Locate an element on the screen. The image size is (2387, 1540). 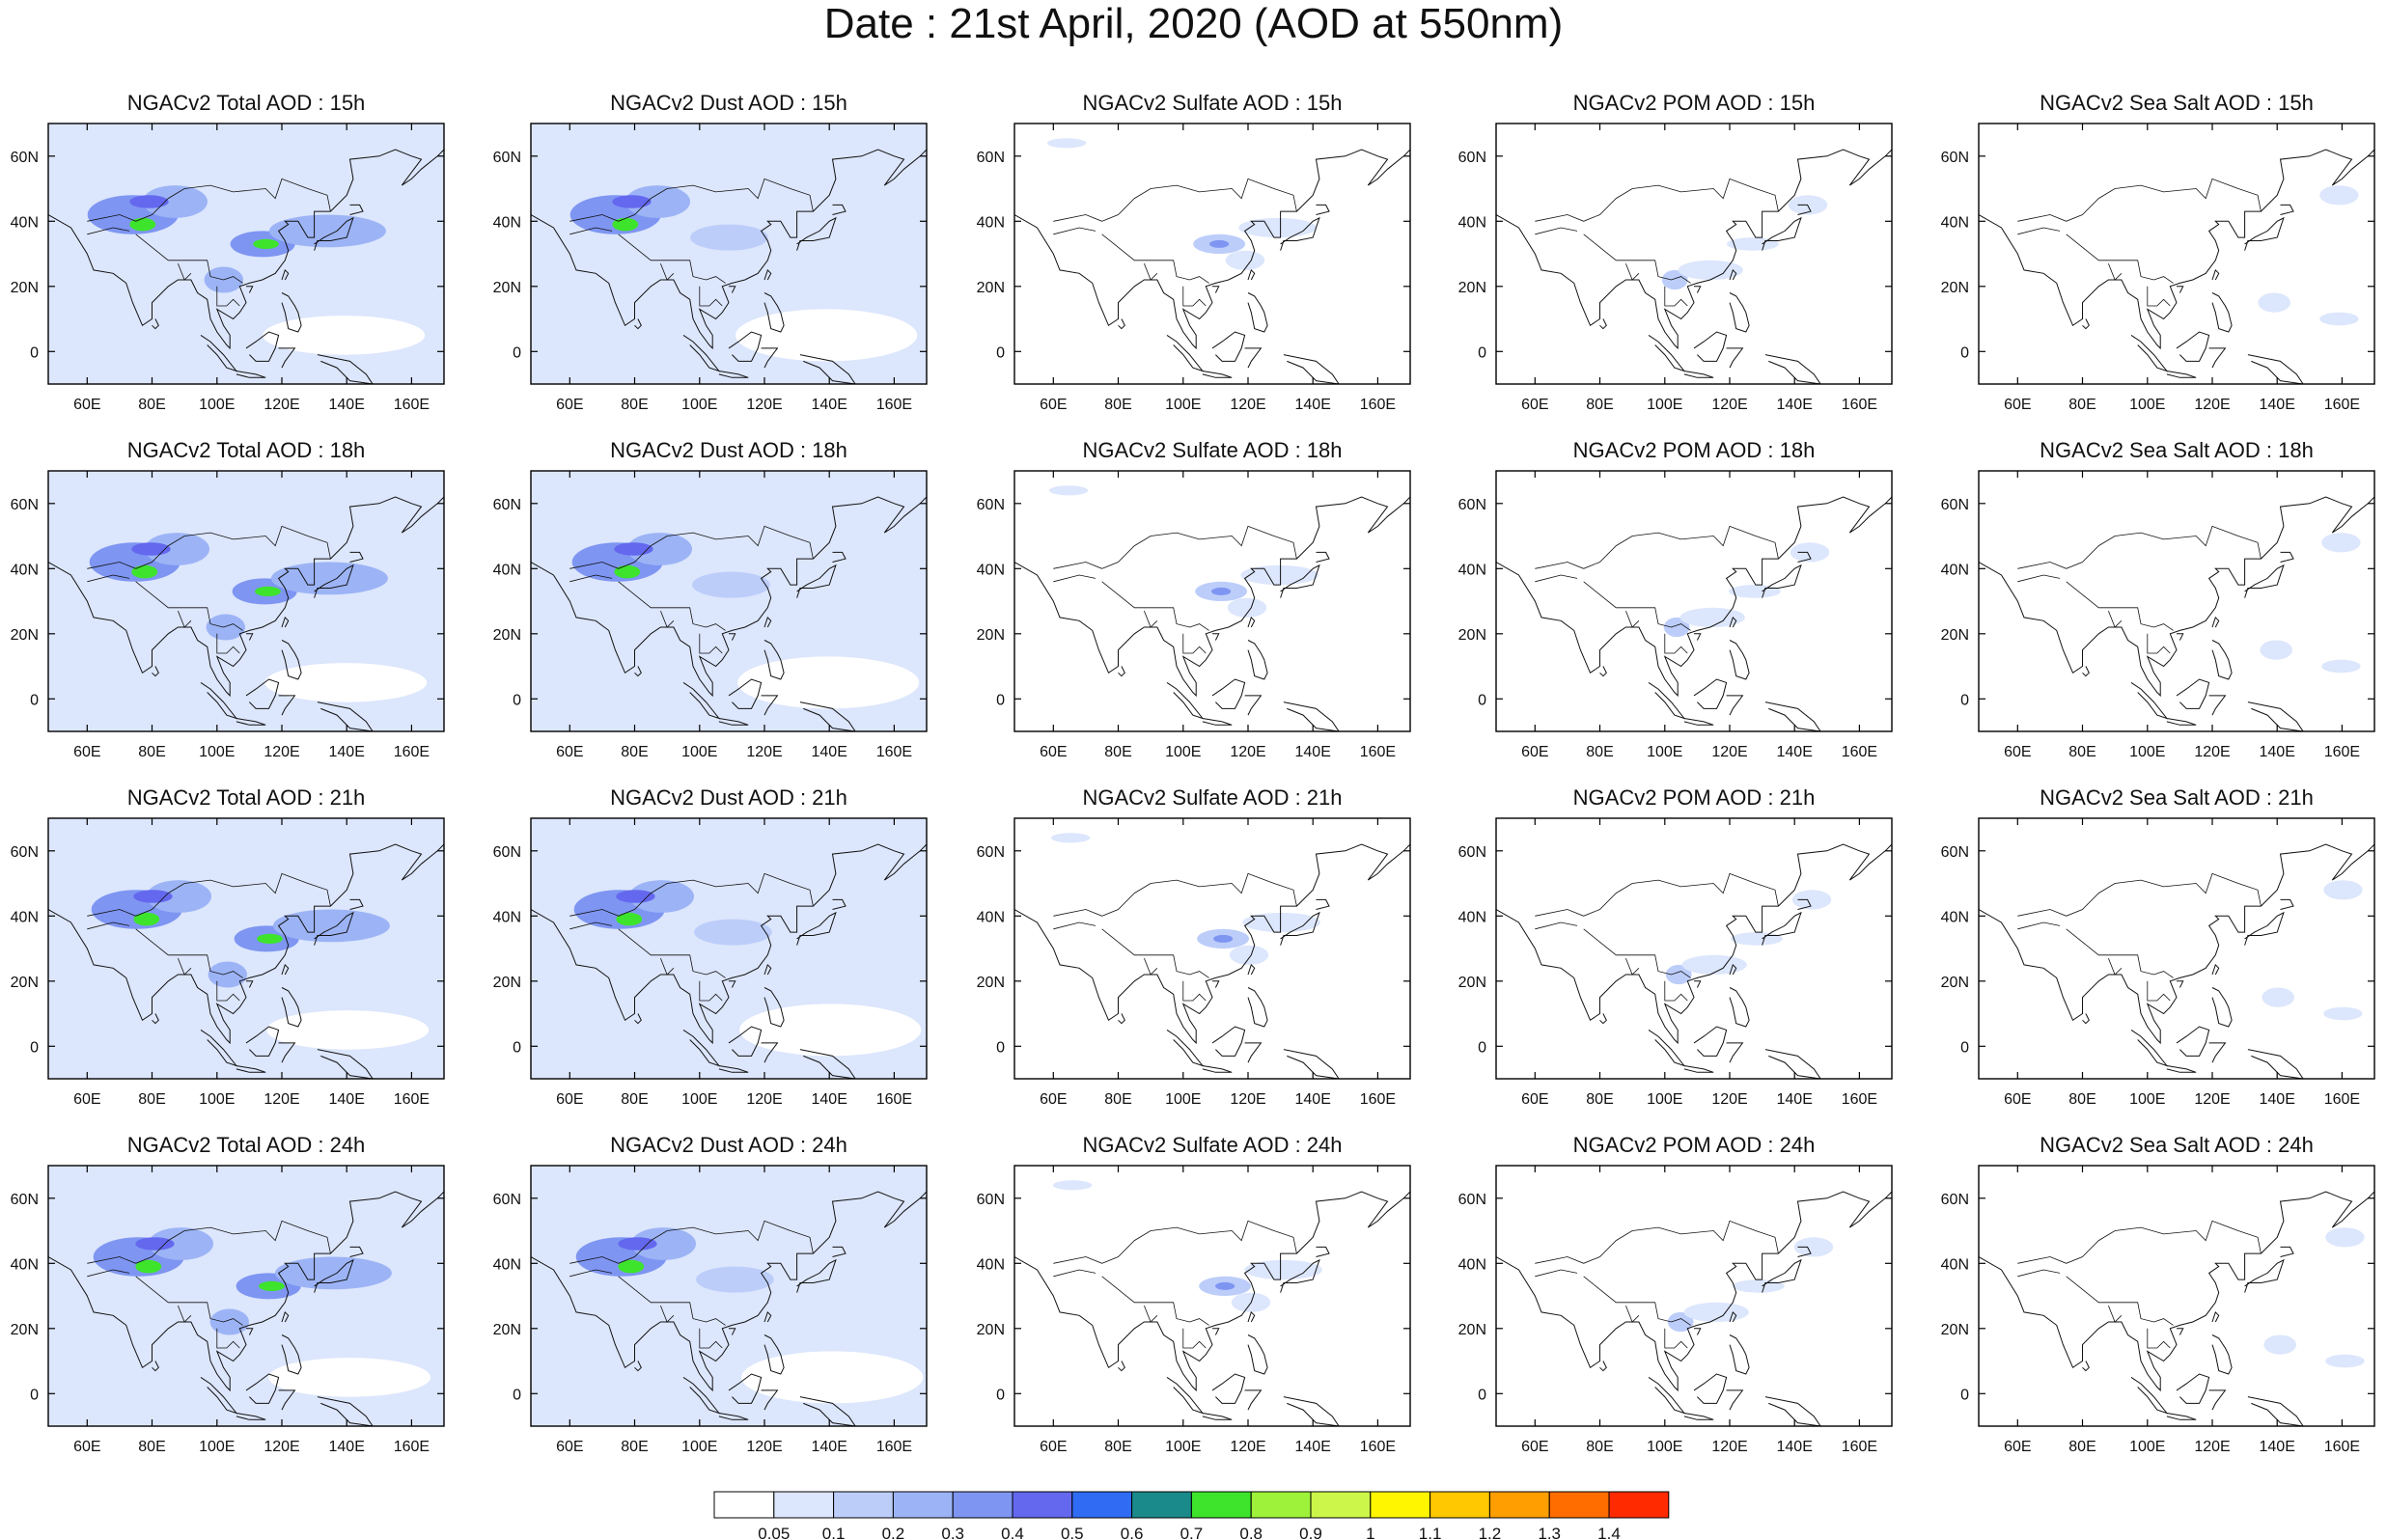
panel-title: NGACv2 POM AOD : 24h is located at coordinates (1694, 1145).